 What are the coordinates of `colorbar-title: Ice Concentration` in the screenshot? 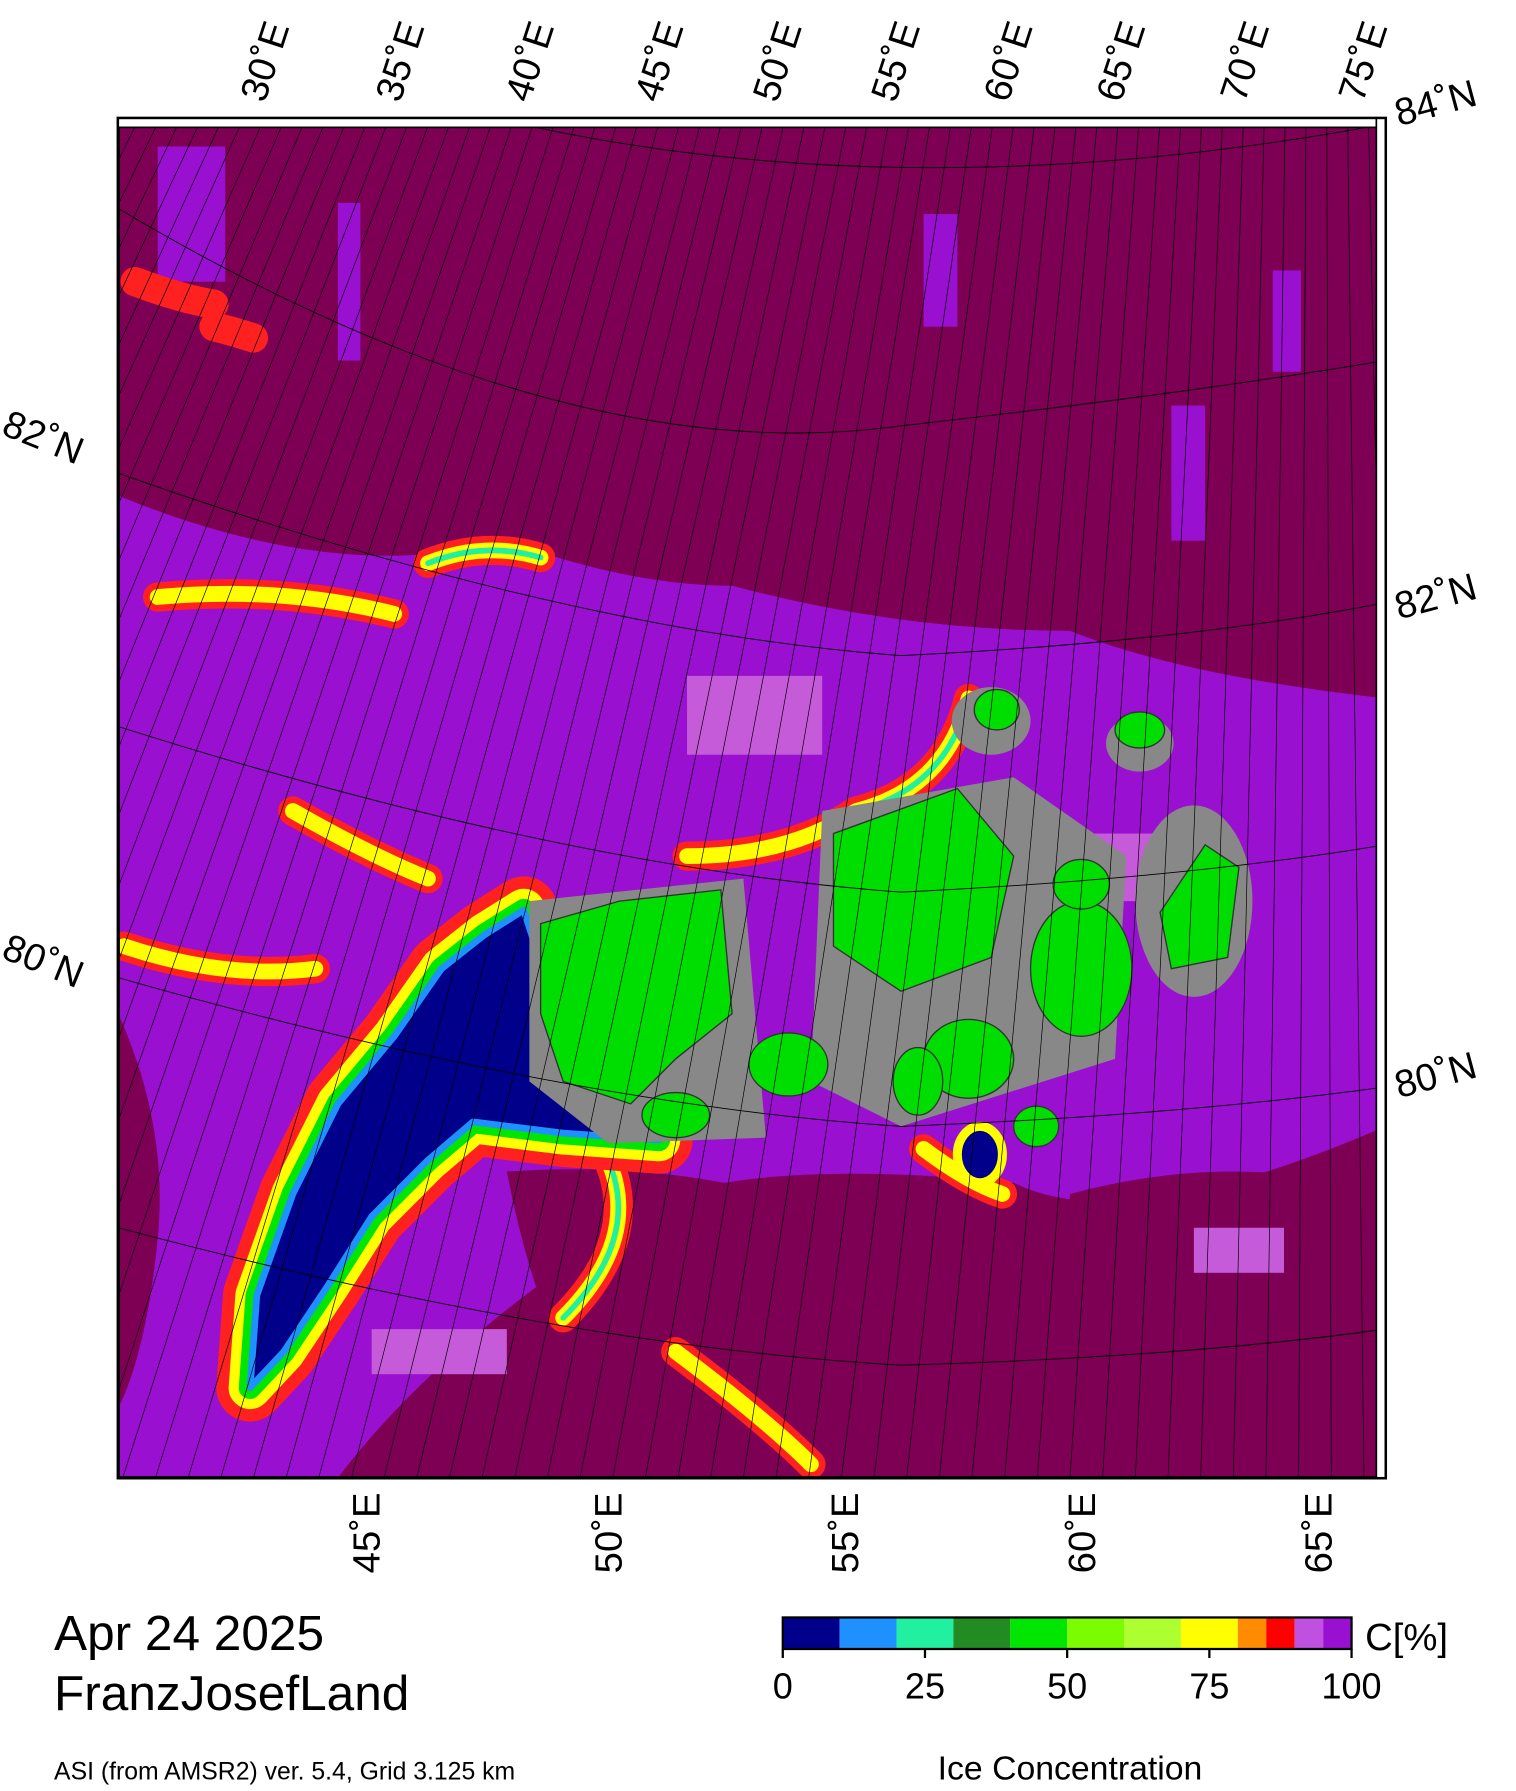 It's located at (1070, 1769).